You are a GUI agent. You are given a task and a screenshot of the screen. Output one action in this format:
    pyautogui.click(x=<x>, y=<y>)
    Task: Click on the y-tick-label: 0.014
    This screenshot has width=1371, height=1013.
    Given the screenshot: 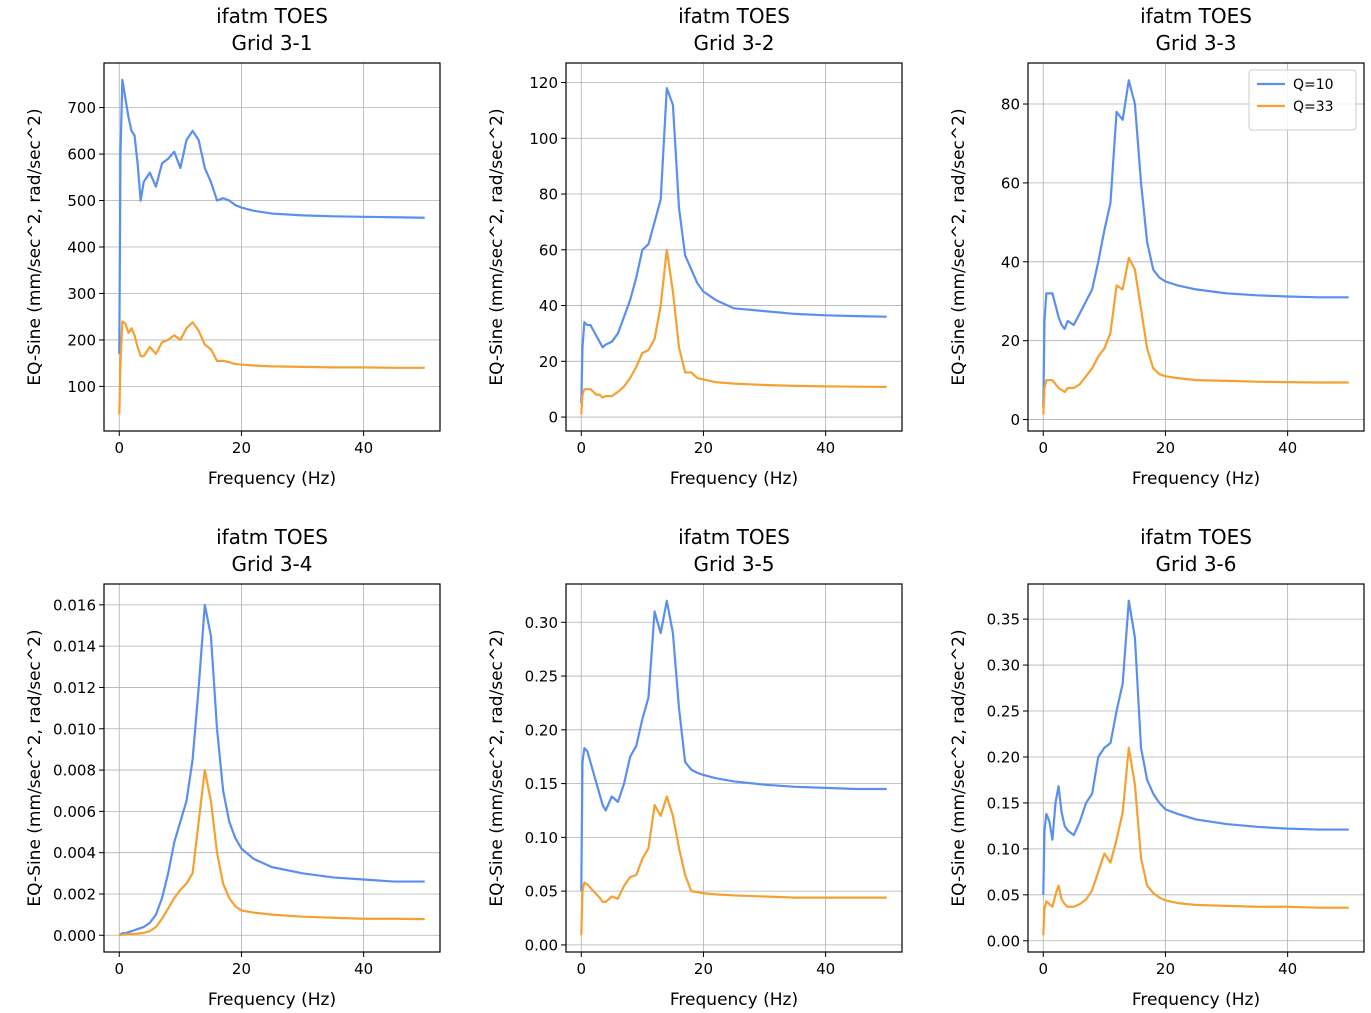 What is the action you would take?
    pyautogui.click(x=74, y=647)
    